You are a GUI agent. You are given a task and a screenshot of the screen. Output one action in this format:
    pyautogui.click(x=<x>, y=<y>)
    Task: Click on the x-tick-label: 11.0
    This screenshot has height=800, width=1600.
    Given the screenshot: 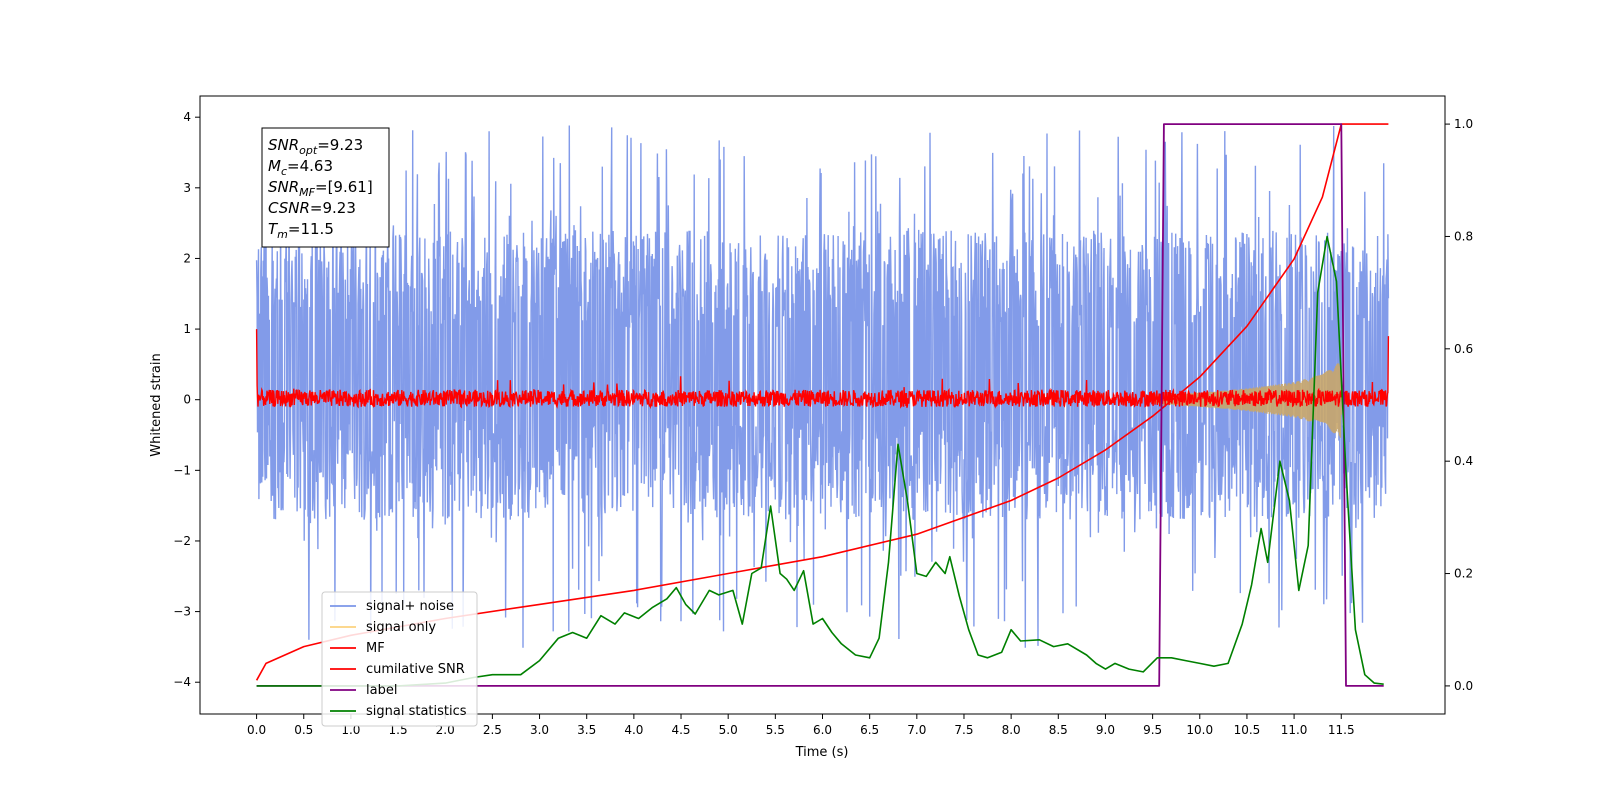 What is the action you would take?
    pyautogui.click(x=1294, y=730)
    